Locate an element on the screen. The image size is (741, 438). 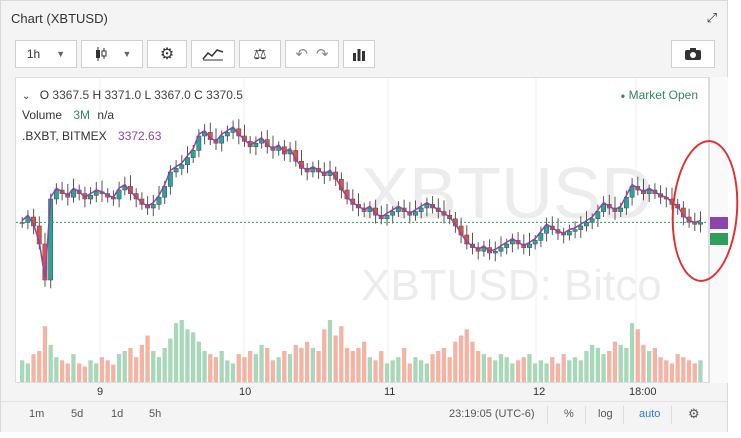
price-axis is located at coordinates (718, 230).